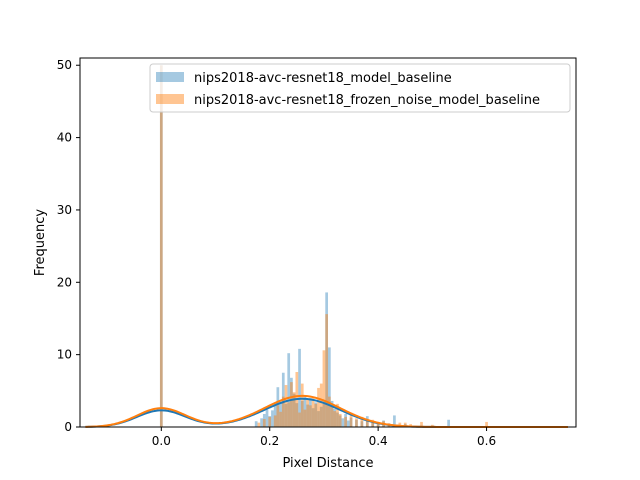  What do you see at coordinates (64, 210) in the screenshot?
I see `y-tick-label: 30` at bounding box center [64, 210].